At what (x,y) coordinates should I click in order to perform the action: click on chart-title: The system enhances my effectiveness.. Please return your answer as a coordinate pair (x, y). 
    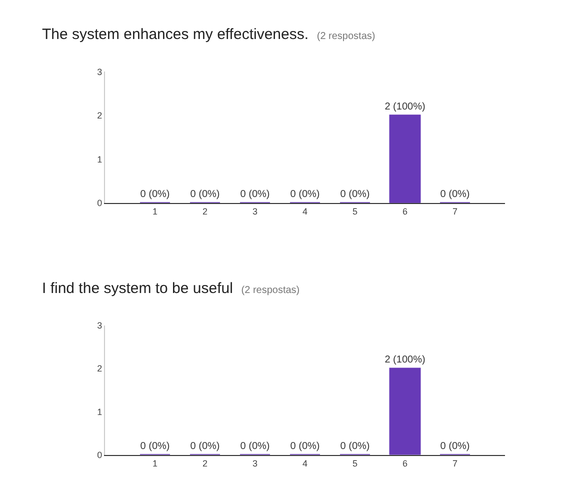
    Looking at the image, I should click on (175, 34).